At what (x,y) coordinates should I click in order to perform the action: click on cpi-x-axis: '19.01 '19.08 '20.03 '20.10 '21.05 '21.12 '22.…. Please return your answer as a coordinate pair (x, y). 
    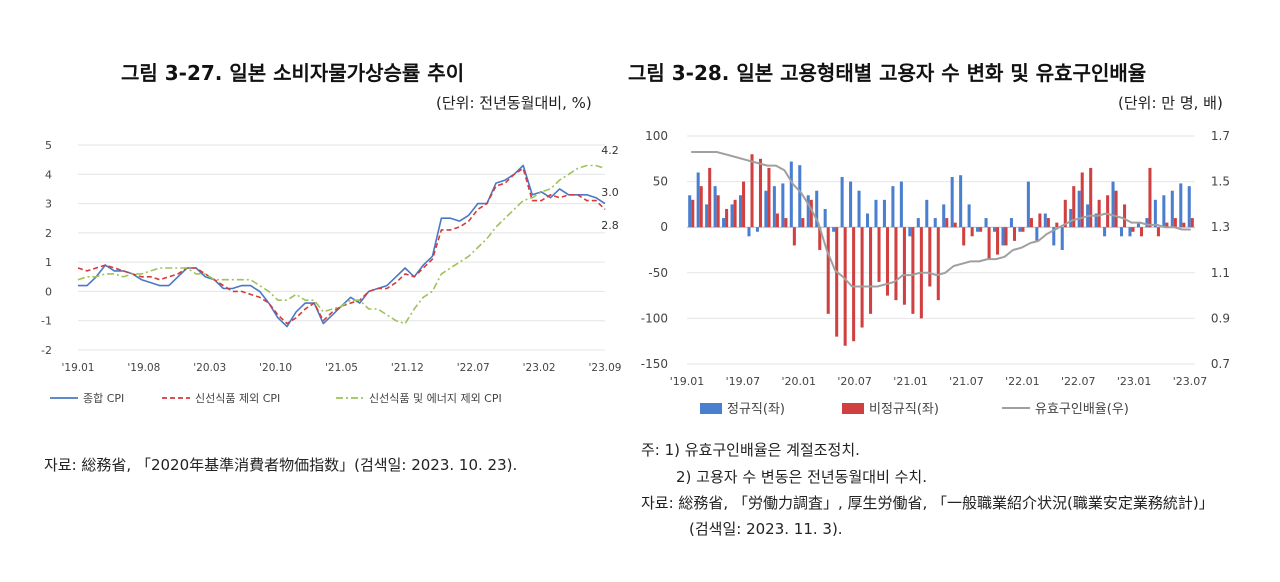
    Looking at the image, I should click on (342, 368).